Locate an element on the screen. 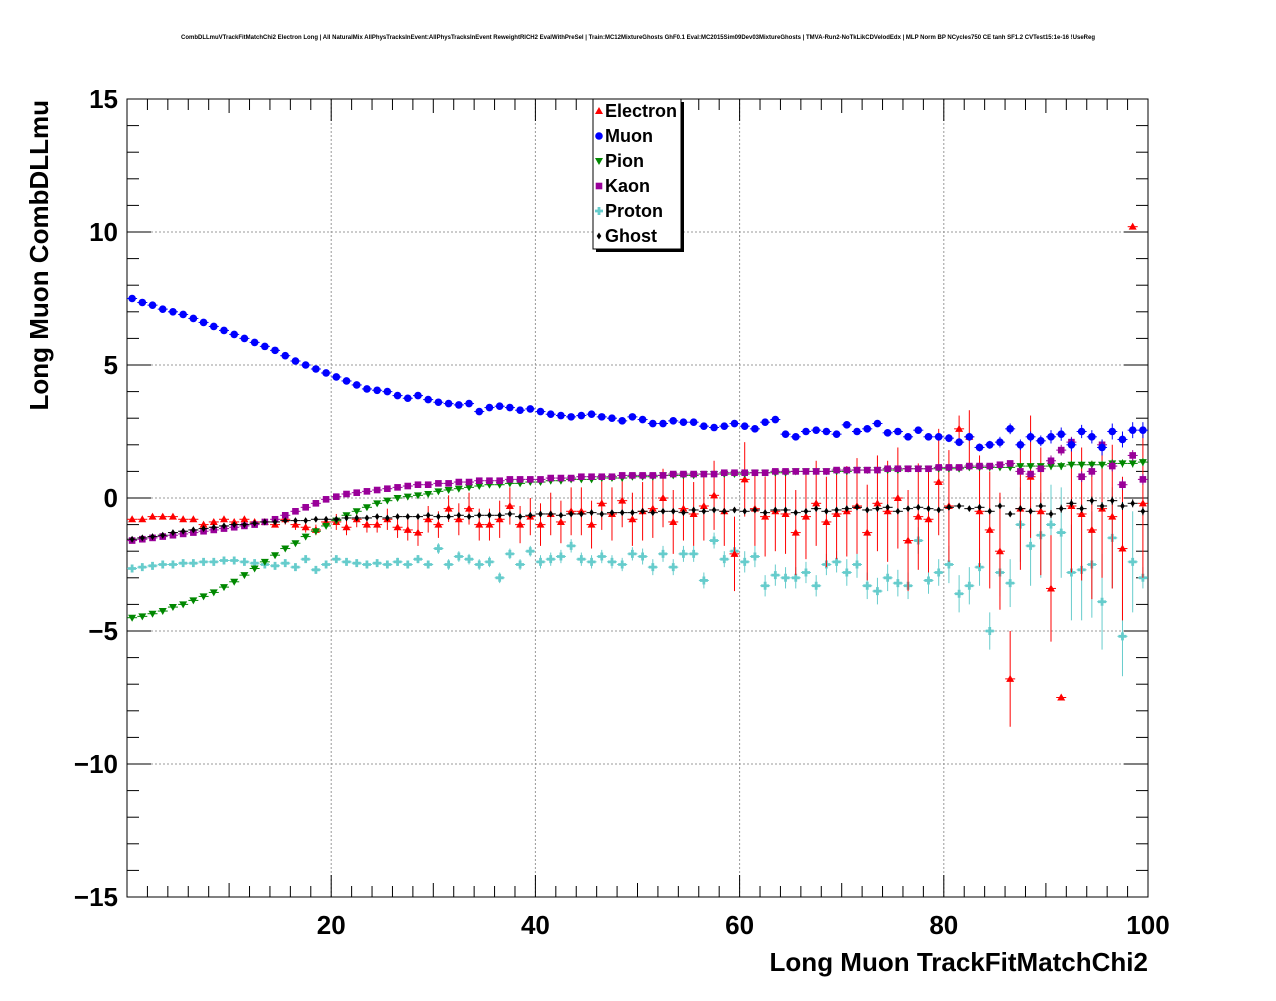 The height and width of the screenshot is (1001, 1276). series-kaon is located at coordinates (637, 490).